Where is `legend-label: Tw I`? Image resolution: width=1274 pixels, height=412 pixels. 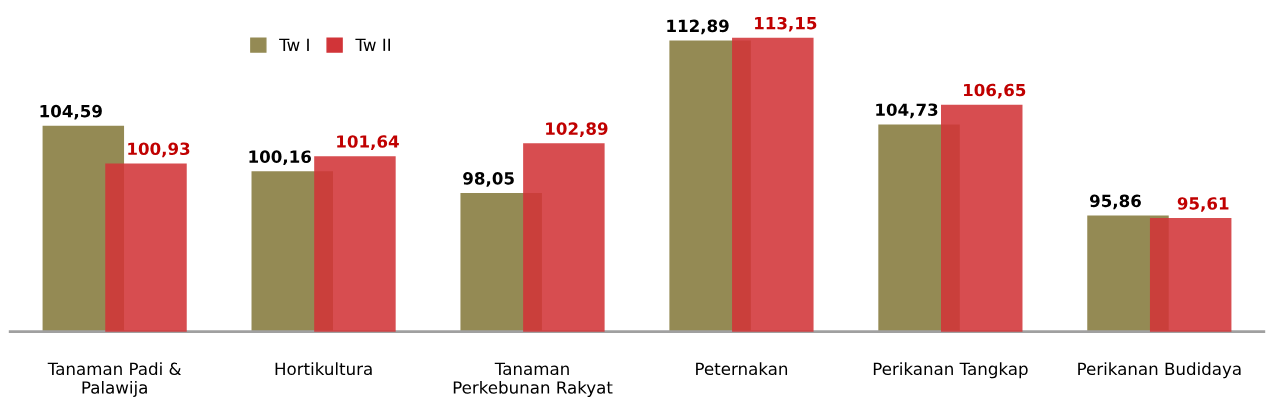
legend-label: Tw I is located at coordinates (294, 44).